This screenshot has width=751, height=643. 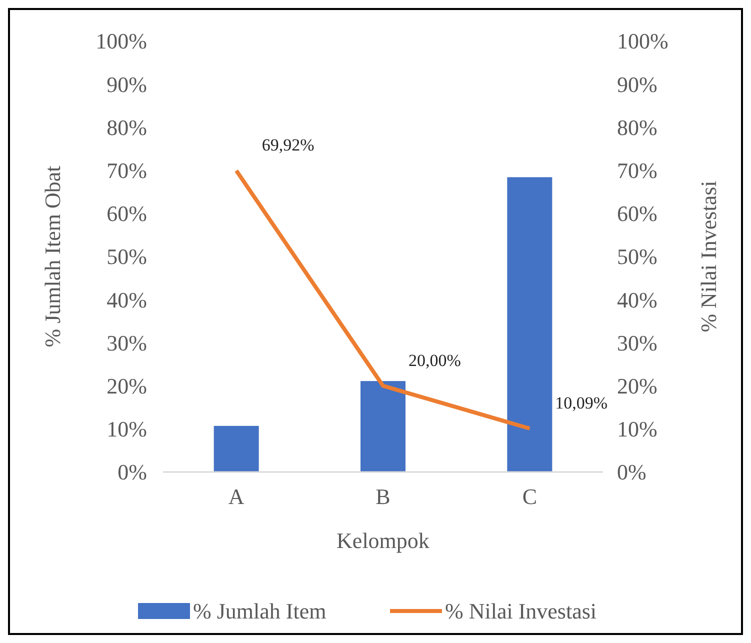 I want to click on y2-tick-label: 60%, so click(x=637, y=213).